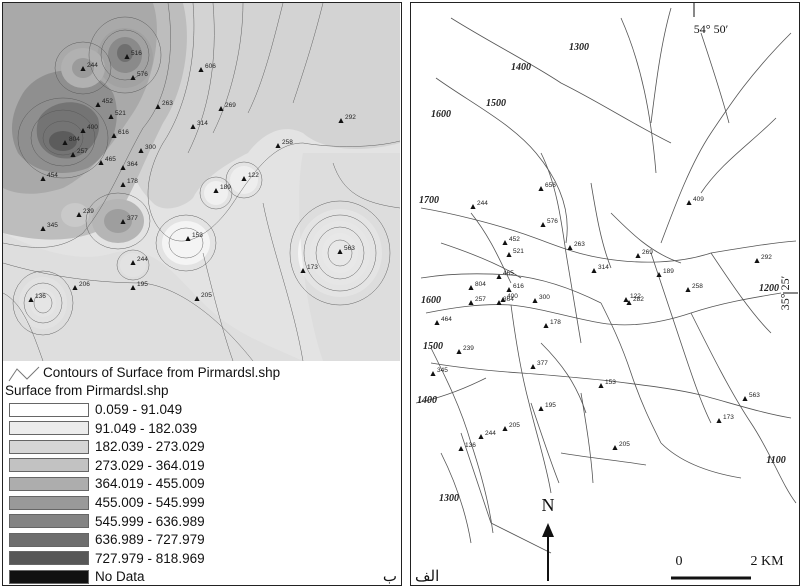 Image resolution: width=803 pixels, height=588 pixels. Describe the element at coordinates (52, 225) in the screenshot. I see `sample-point-label: 345` at that location.